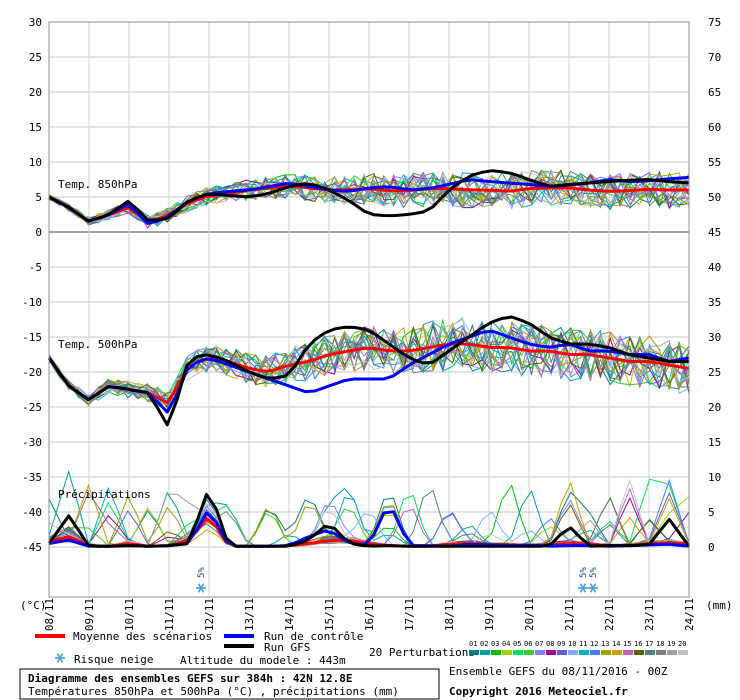  I want to click on legend-gfs-label: Run GFS, so click(287, 647).